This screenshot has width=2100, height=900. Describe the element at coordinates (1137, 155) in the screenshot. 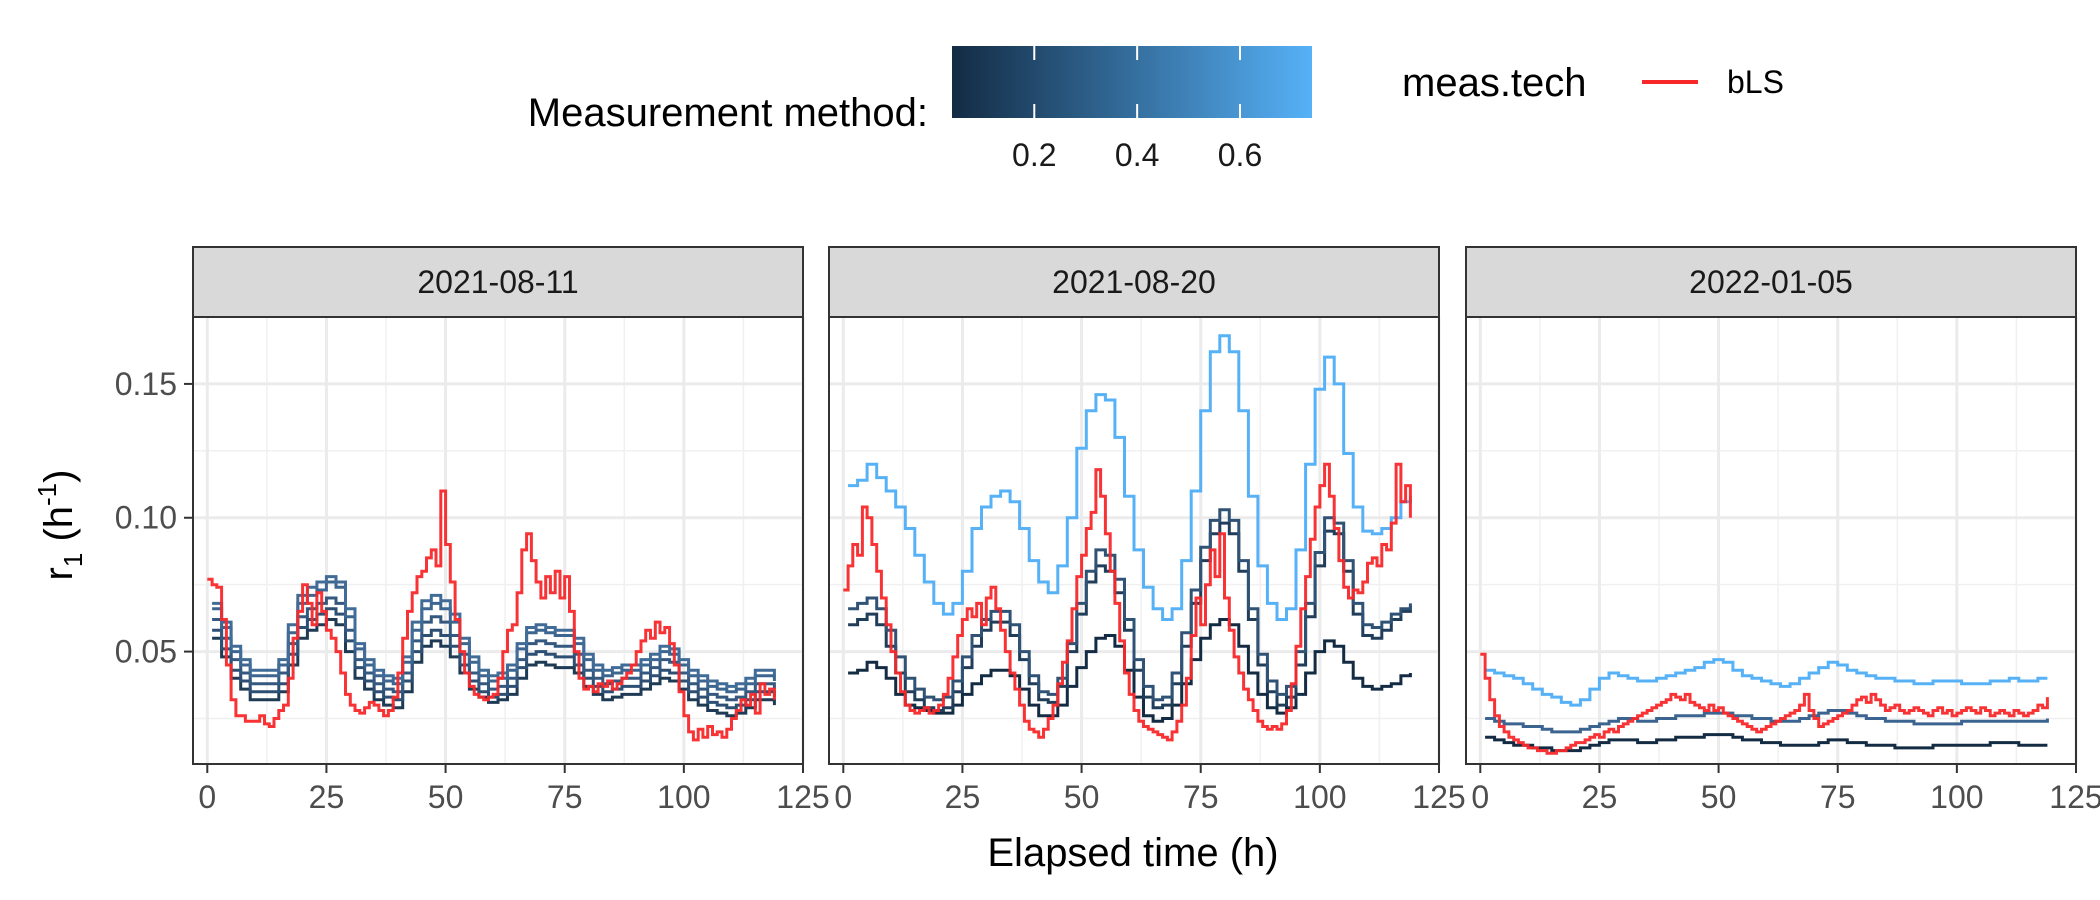

I see `colorbar-tick-label: 0.4` at that location.